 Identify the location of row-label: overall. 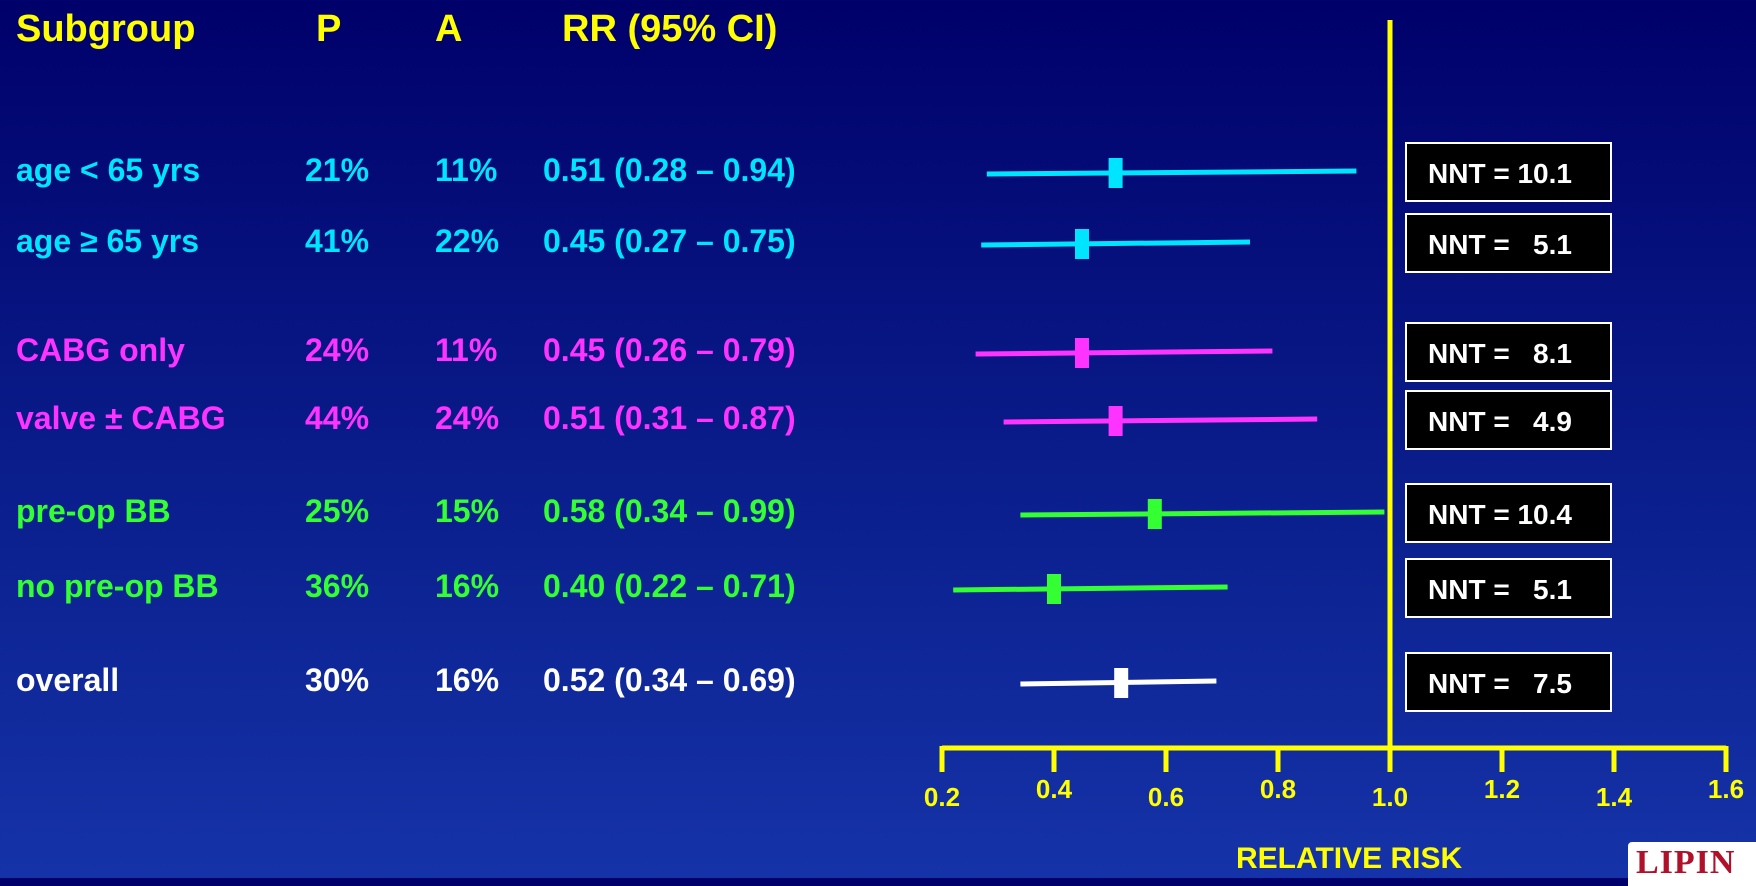
(68, 680).